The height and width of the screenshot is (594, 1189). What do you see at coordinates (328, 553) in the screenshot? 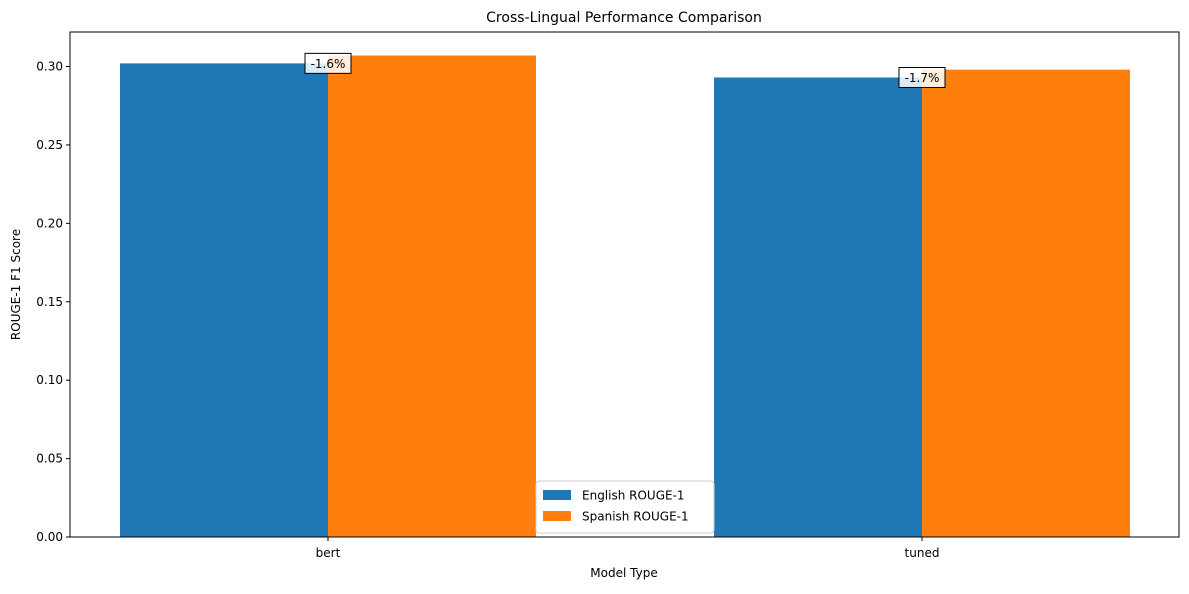
I see `x-tick-label-bert: bert` at bounding box center [328, 553].